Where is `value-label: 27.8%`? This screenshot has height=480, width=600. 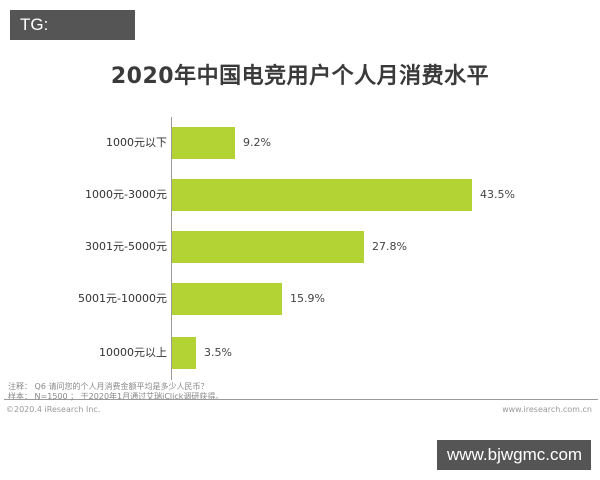
value-label: 27.8% is located at coordinates (389, 246).